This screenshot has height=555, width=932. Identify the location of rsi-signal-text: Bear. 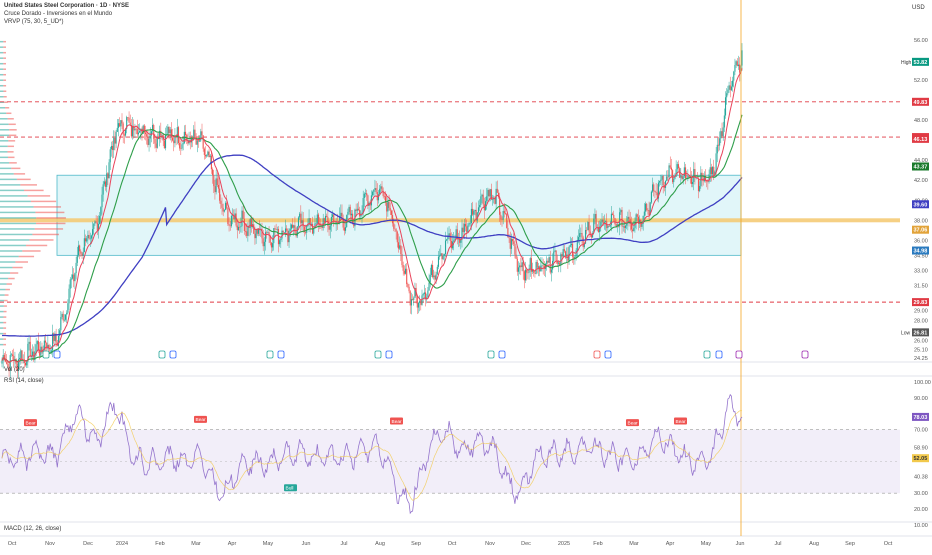
(681, 422).